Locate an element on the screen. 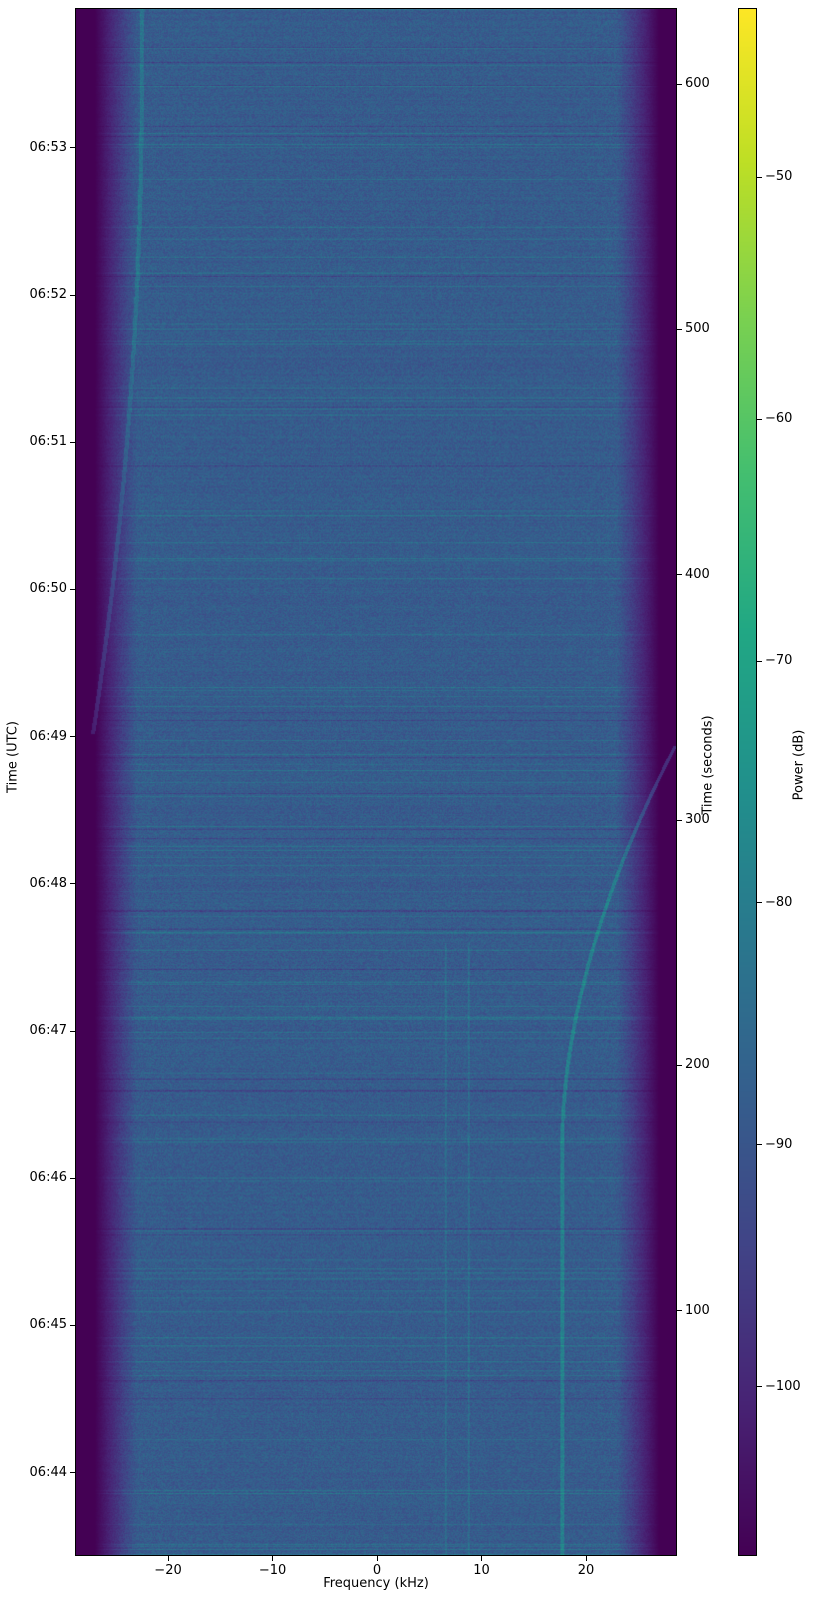 Image resolution: width=832 pixels, height=1603 pixels. colorbar-tick-label: −60 is located at coordinates (779, 419).